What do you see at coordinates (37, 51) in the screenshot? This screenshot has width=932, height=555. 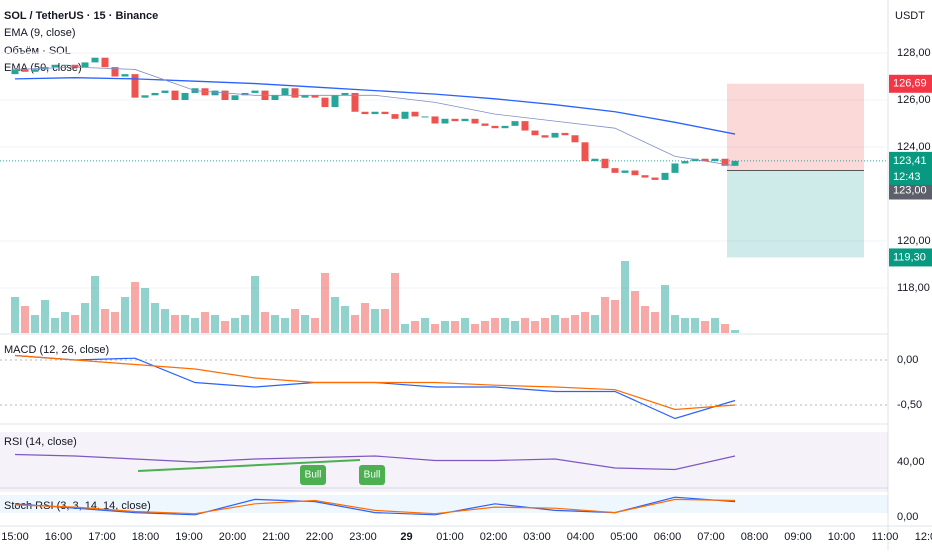 I see `legend-item: Объём · SOL` at bounding box center [37, 51].